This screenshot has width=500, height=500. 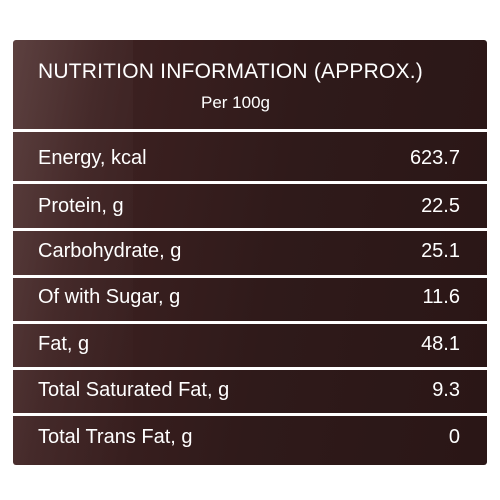 I want to click on header-divider, so click(x=250, y=130).